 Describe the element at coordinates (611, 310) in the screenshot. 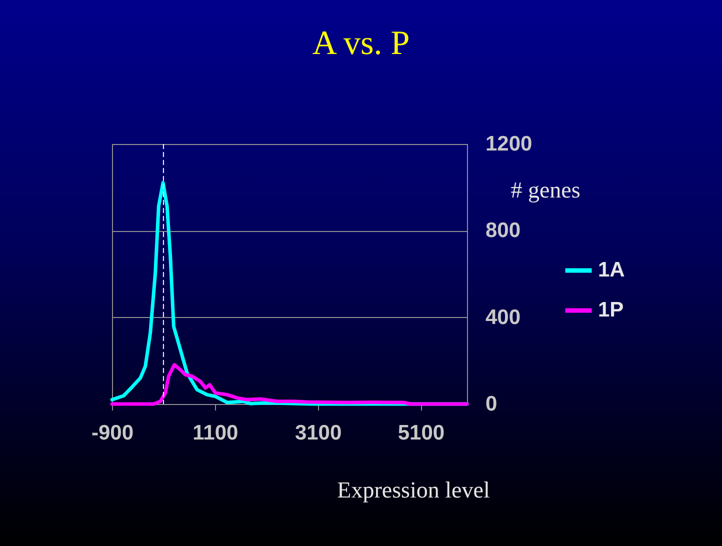

I see `legend-label: 1P` at that location.